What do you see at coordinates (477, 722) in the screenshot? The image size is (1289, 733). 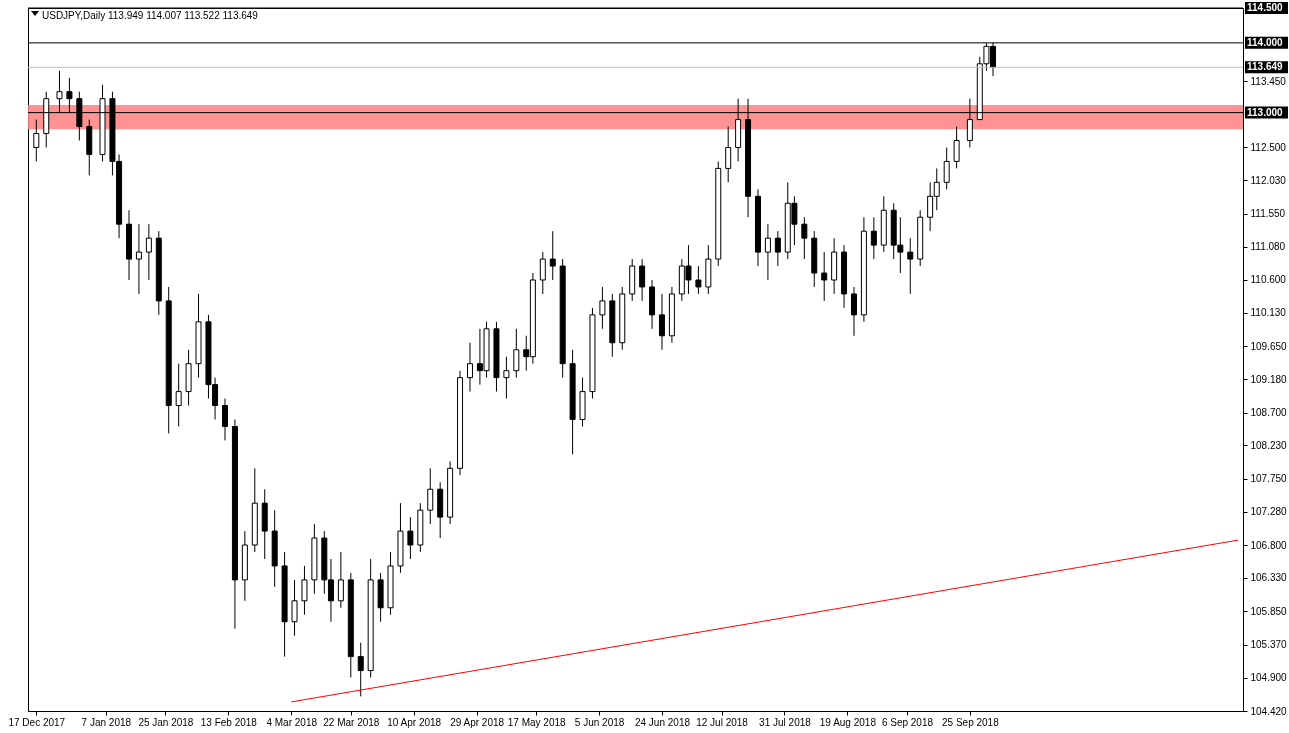 I see `x-tick-label: 29 Apr 2018` at bounding box center [477, 722].